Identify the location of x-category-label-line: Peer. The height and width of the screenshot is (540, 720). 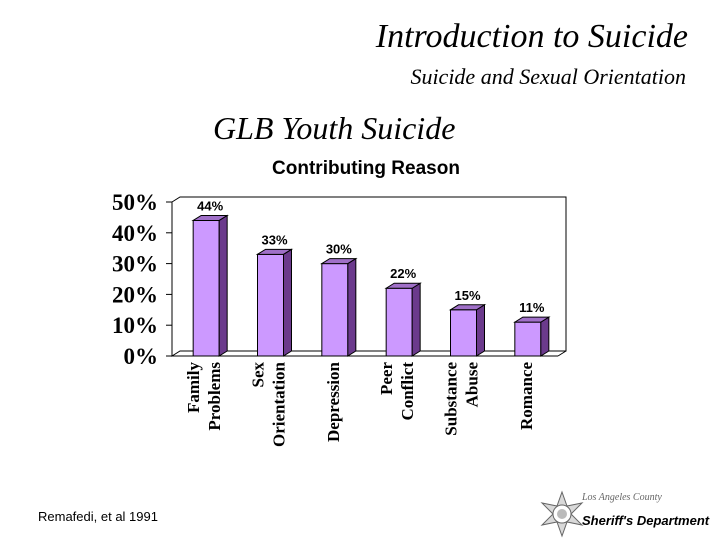
(386, 378).